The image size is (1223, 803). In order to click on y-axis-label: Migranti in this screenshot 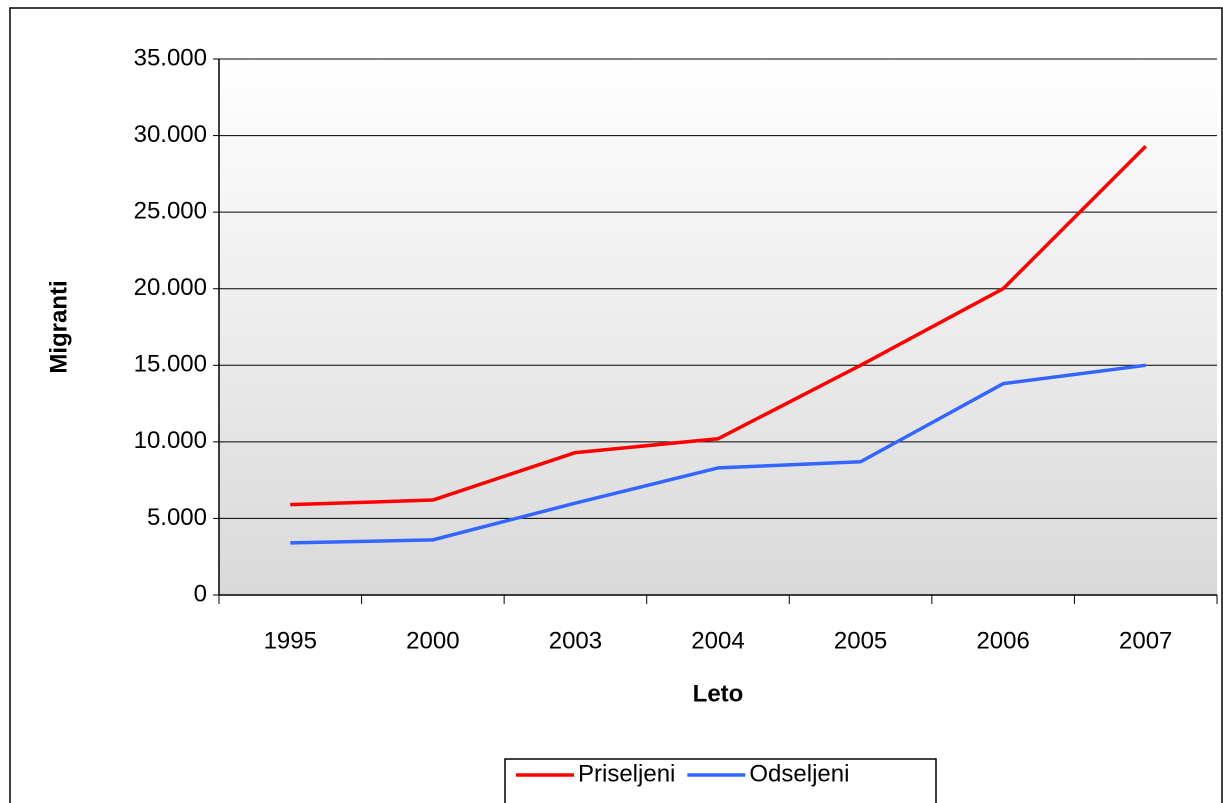, I will do `click(58, 326)`.